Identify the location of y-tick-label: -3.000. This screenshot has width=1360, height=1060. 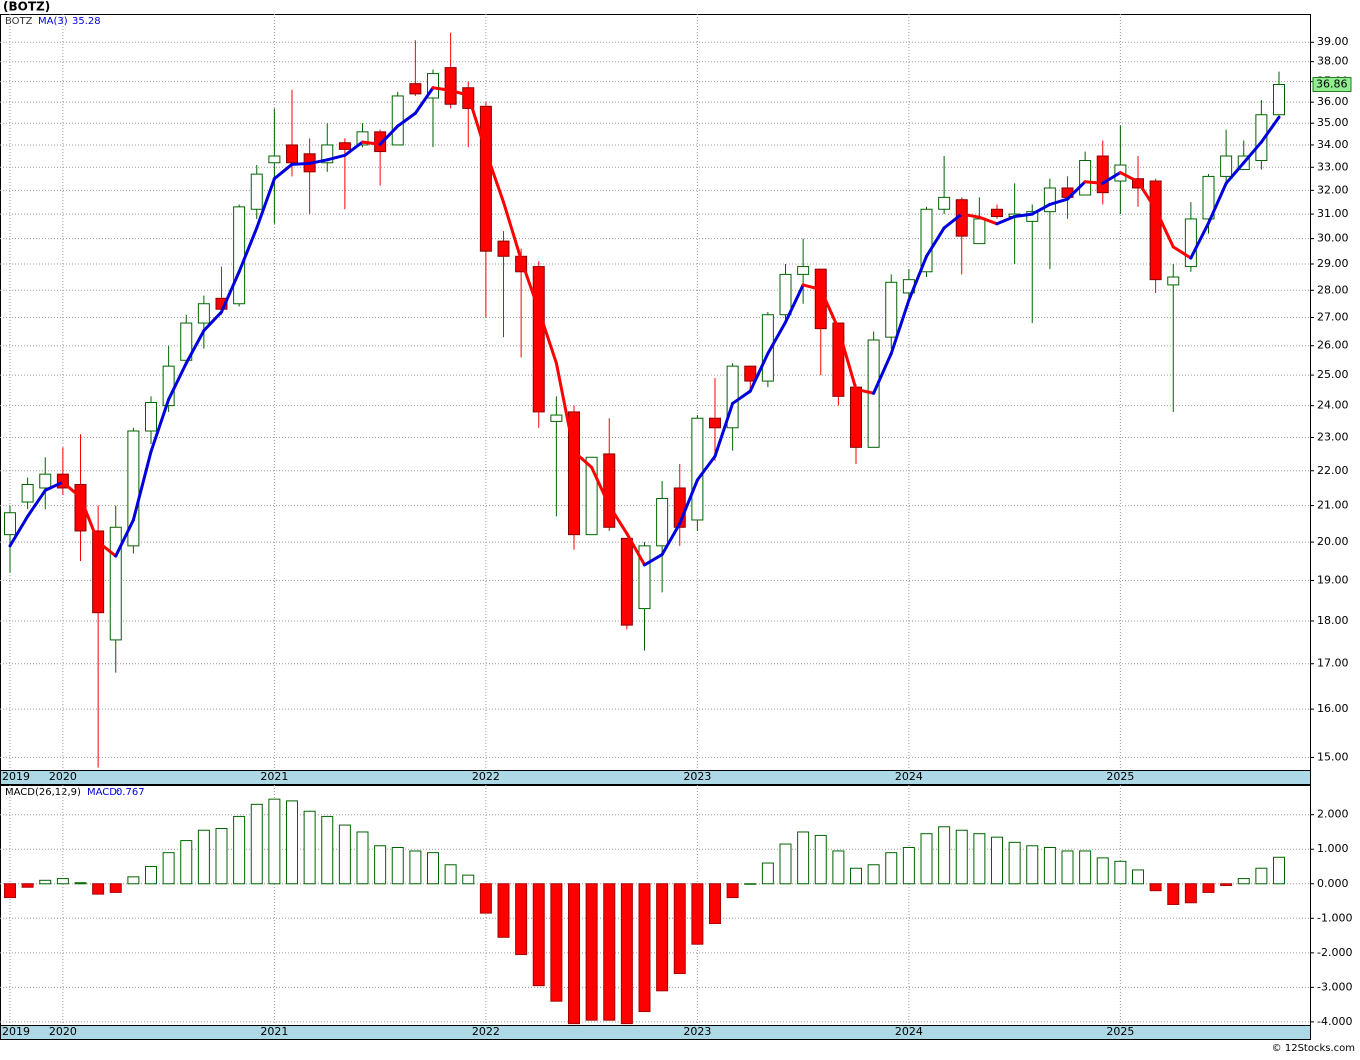
(1334, 986).